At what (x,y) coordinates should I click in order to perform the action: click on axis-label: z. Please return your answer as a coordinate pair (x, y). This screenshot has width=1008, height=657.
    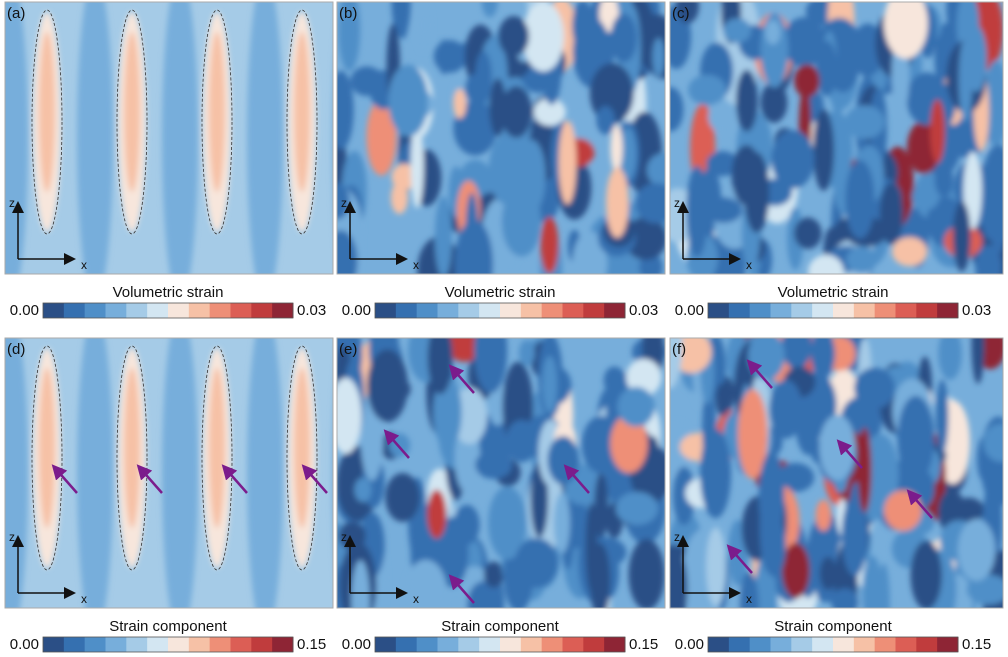
    Looking at the image, I should click on (12, 203).